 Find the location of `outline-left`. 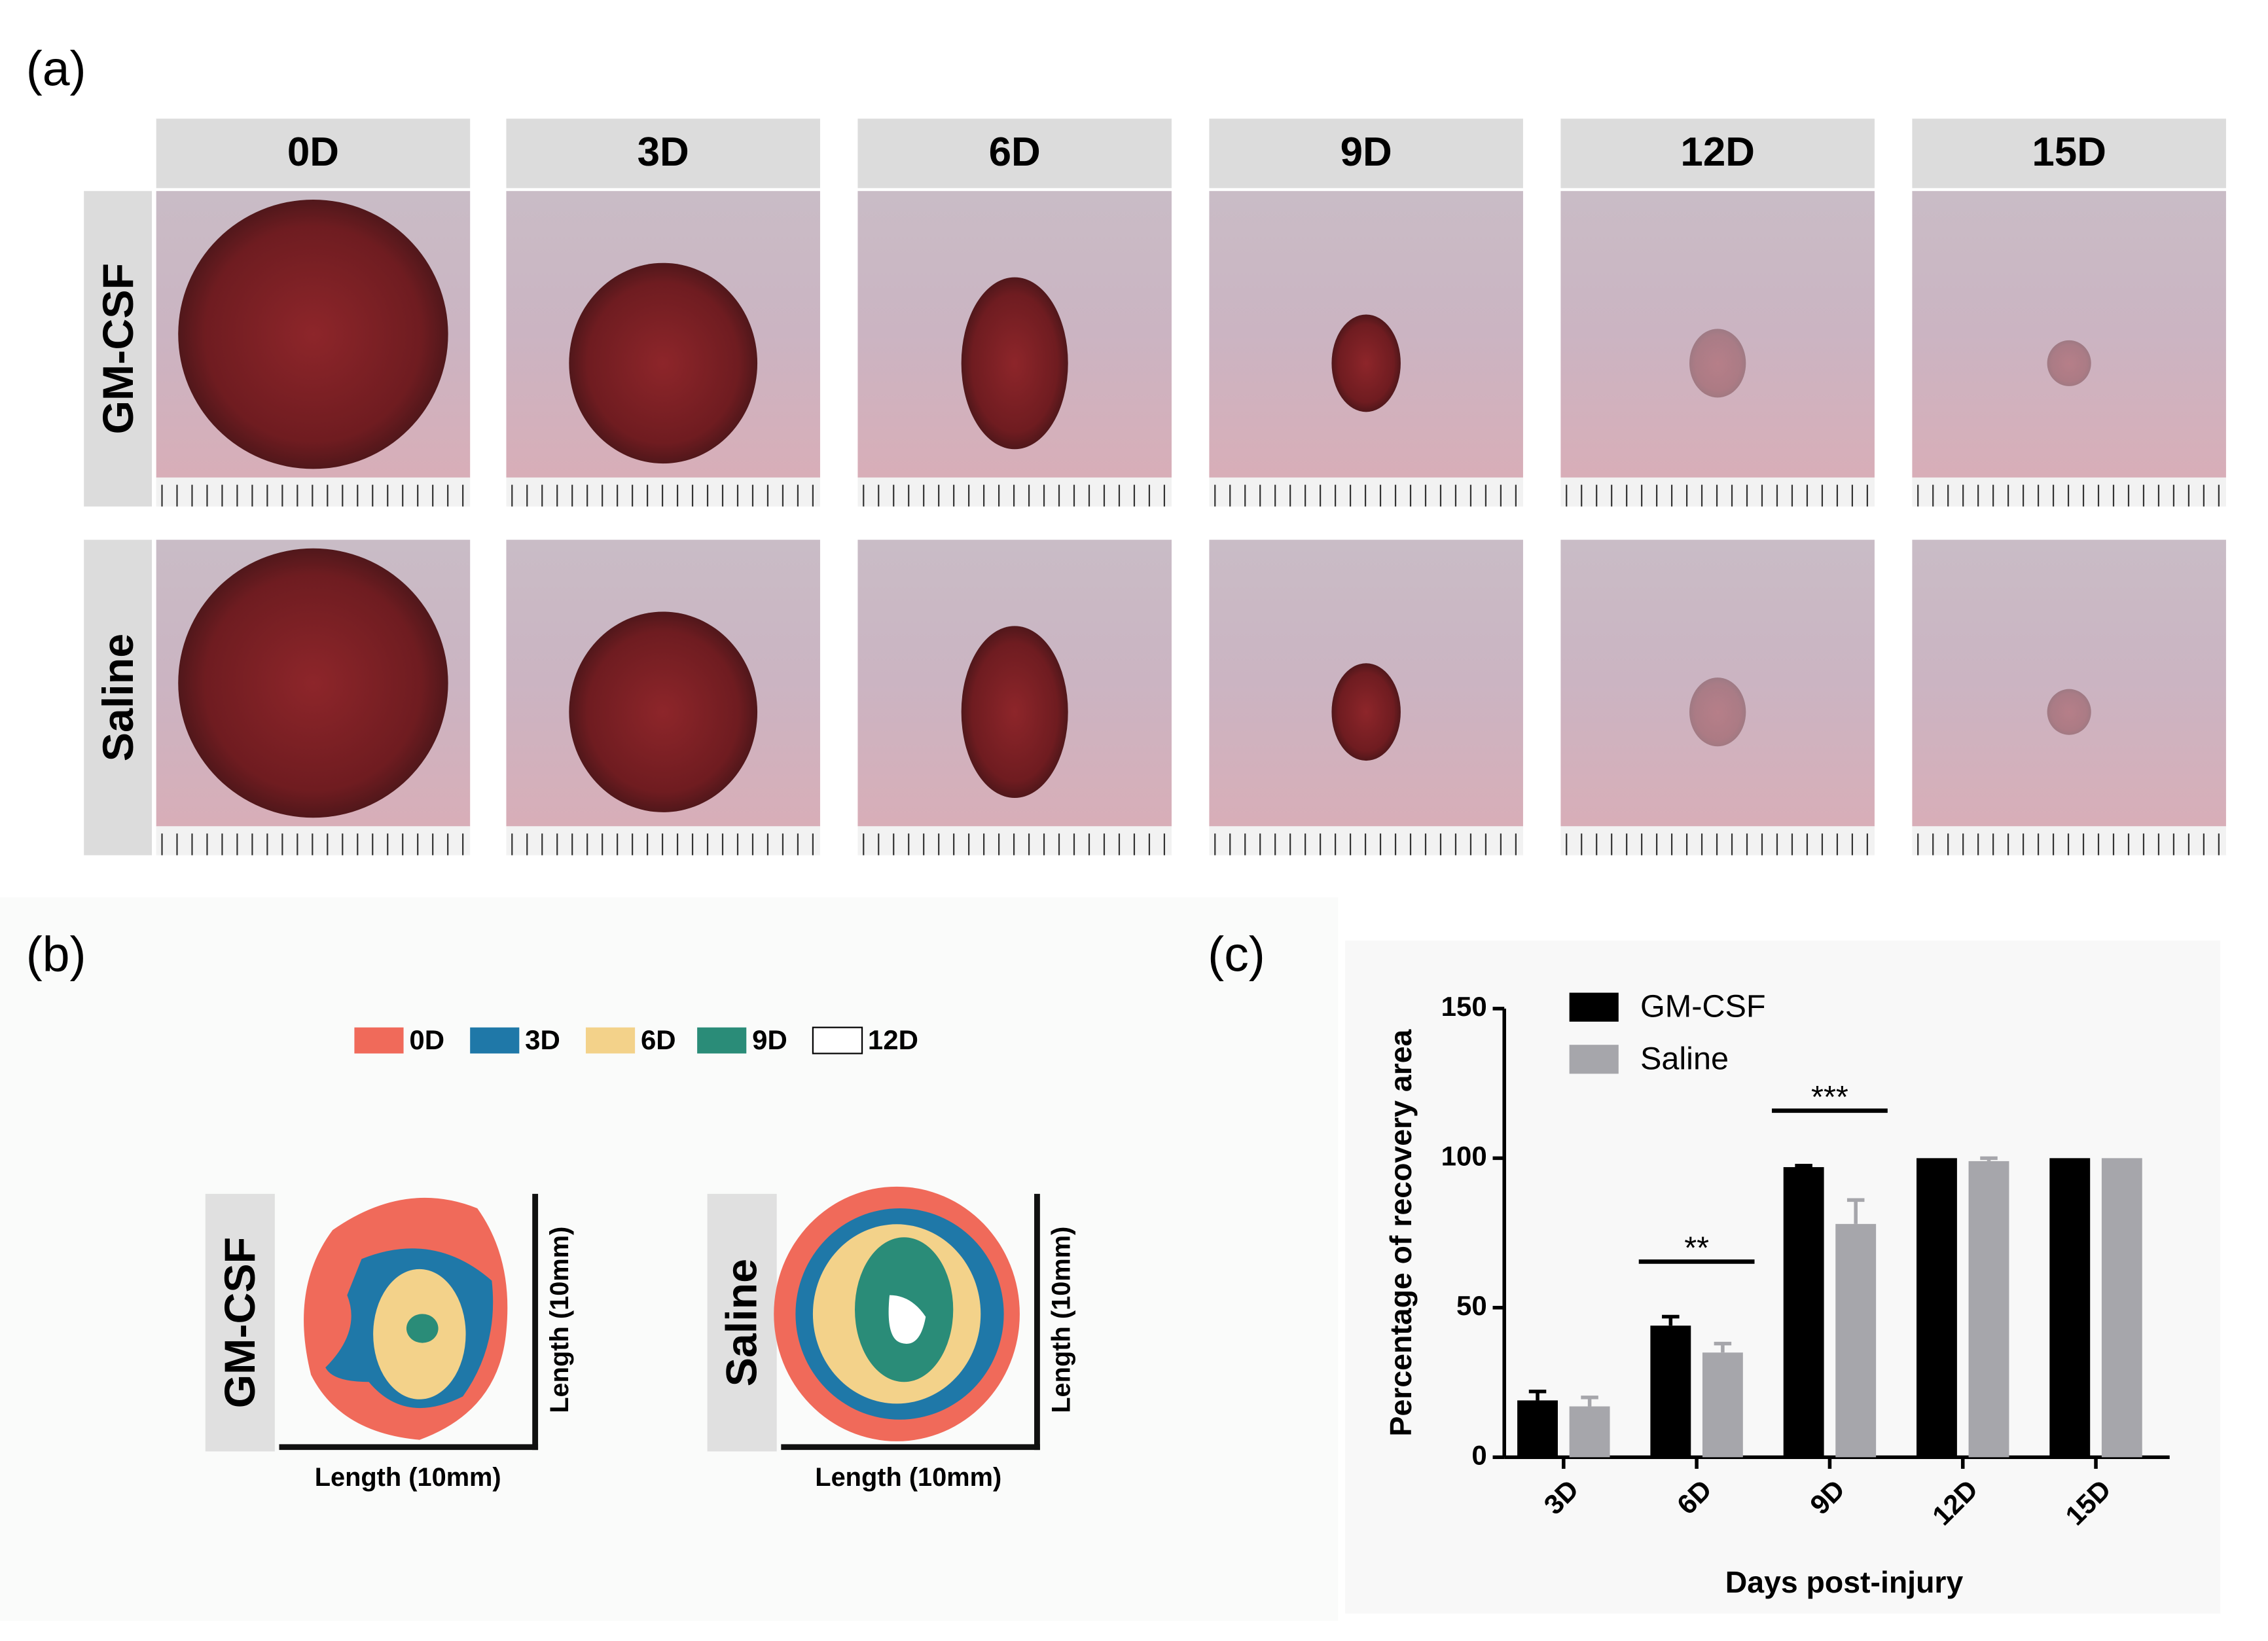

outline-left is located at coordinates (372, 1322).